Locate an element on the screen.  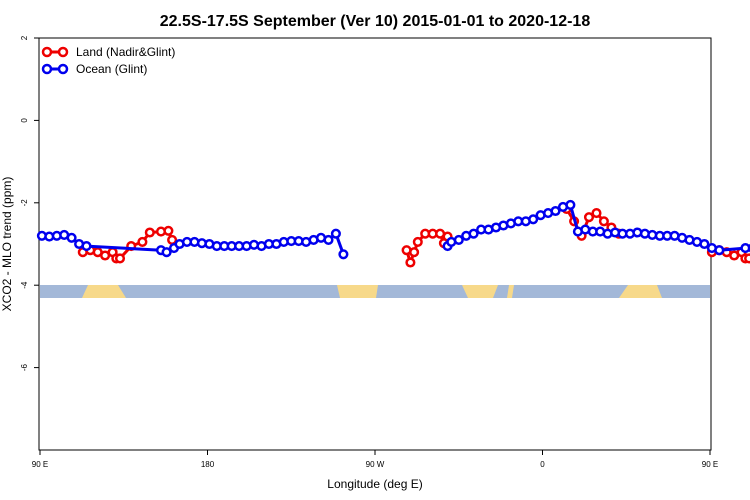
legend-label-ocean: Ocean (Glint) is located at coordinates (111, 69).